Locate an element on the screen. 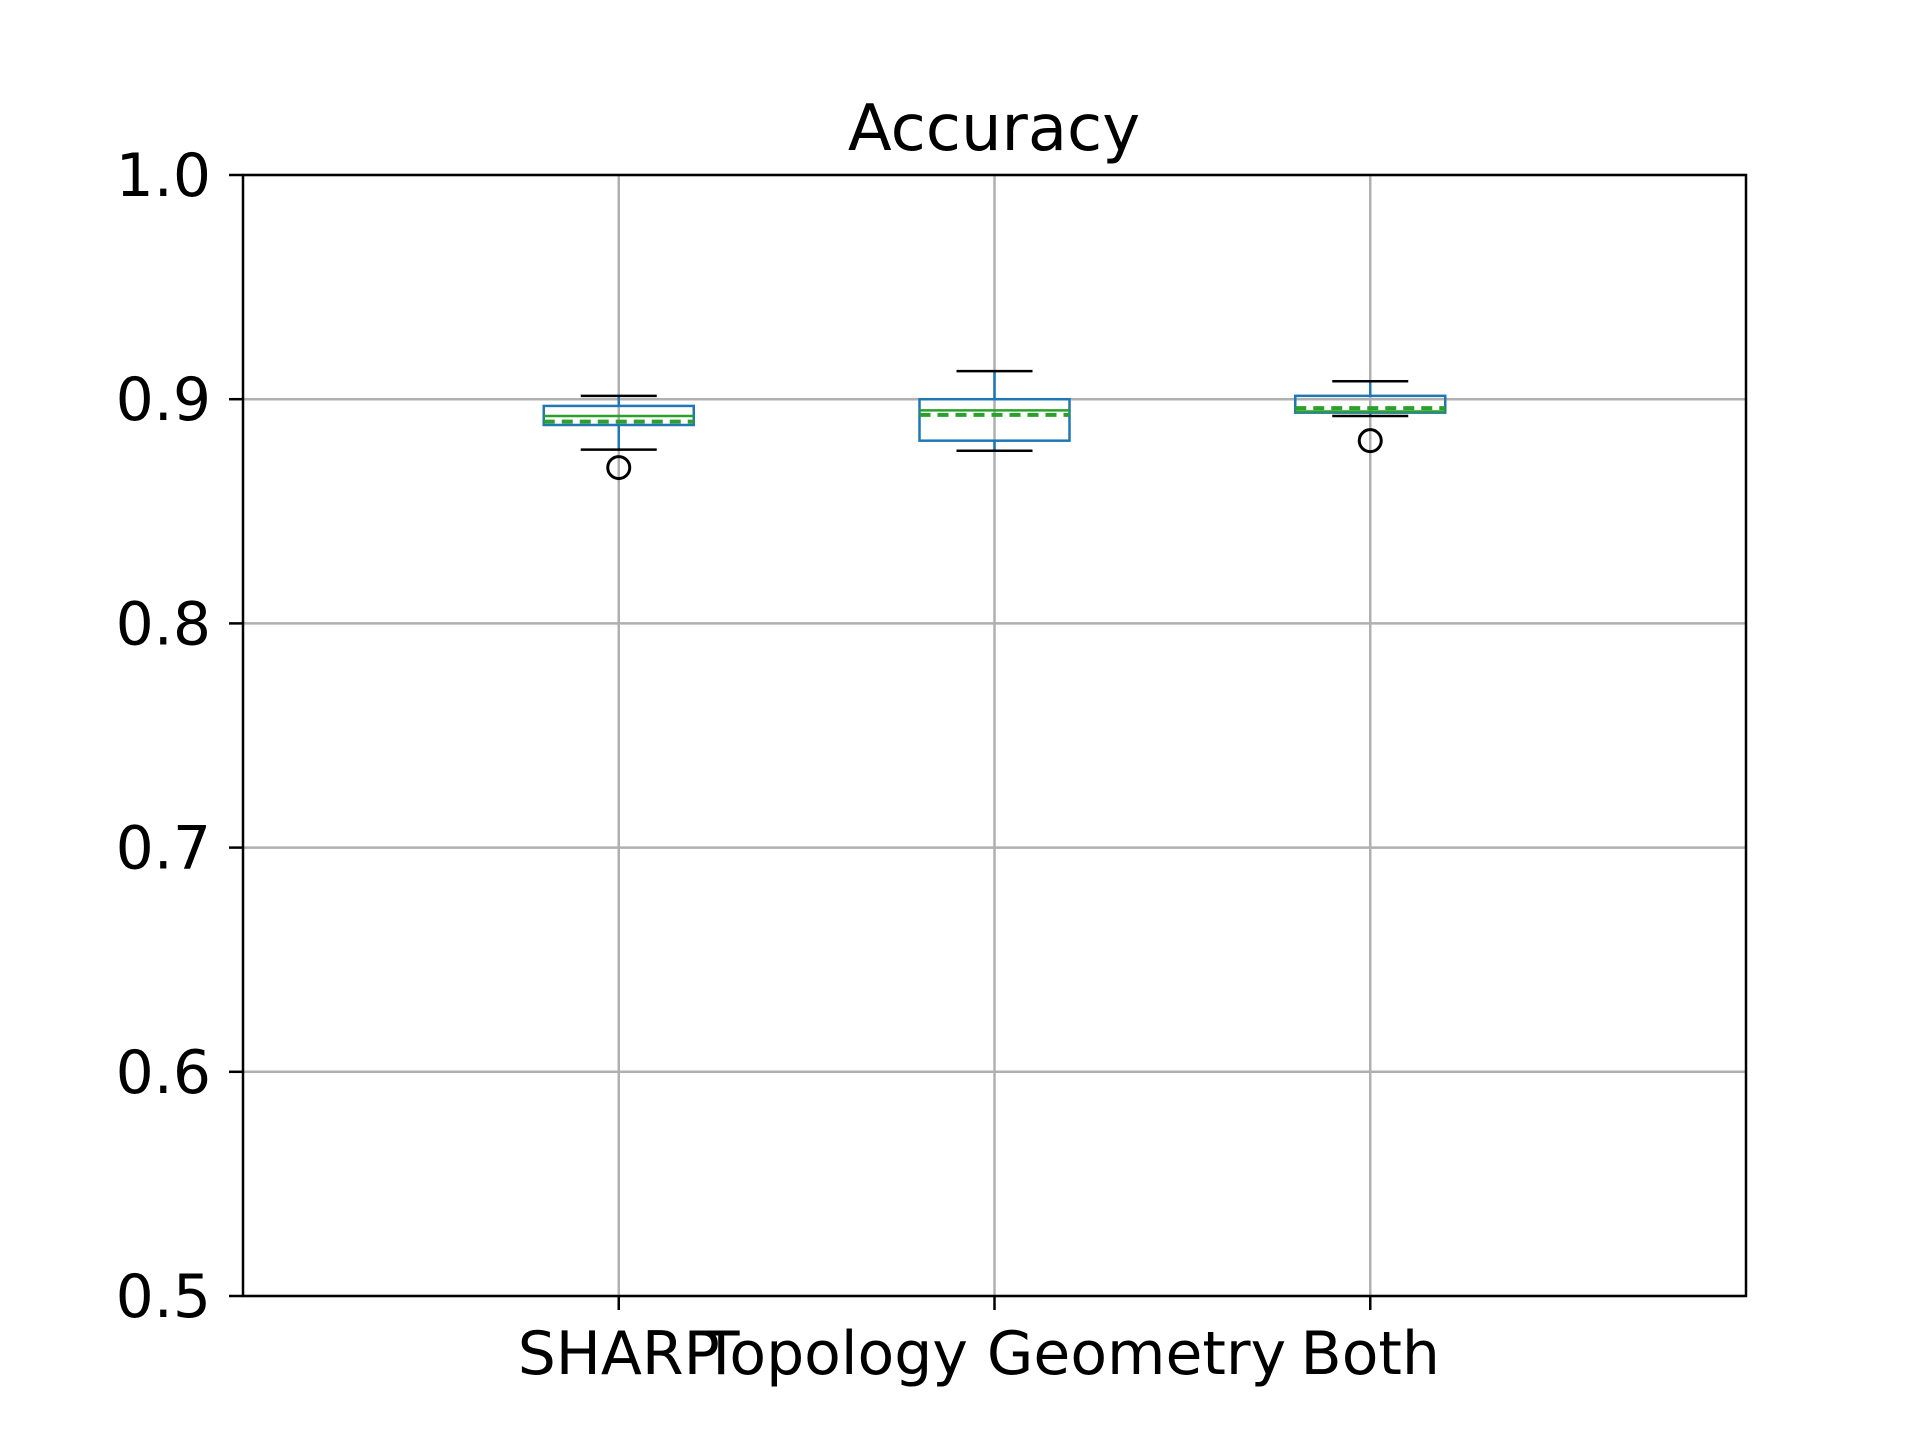  y-axis: 0.5 0.6 0.7 0.8 0.9 1.0 is located at coordinates (179, 736).